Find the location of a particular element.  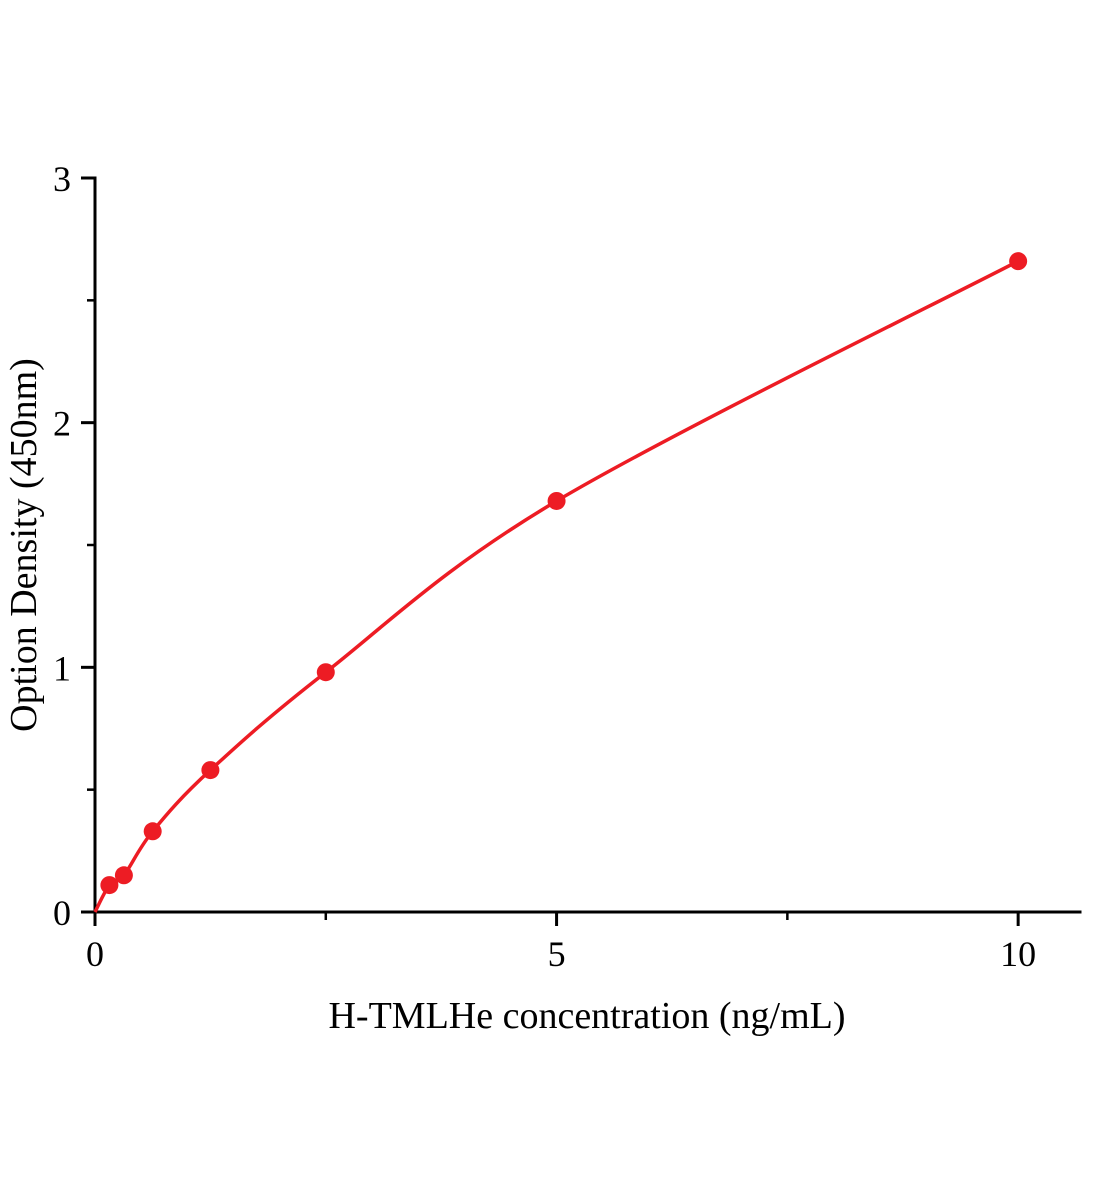

y-tick-label: 3 is located at coordinates (62, 179).